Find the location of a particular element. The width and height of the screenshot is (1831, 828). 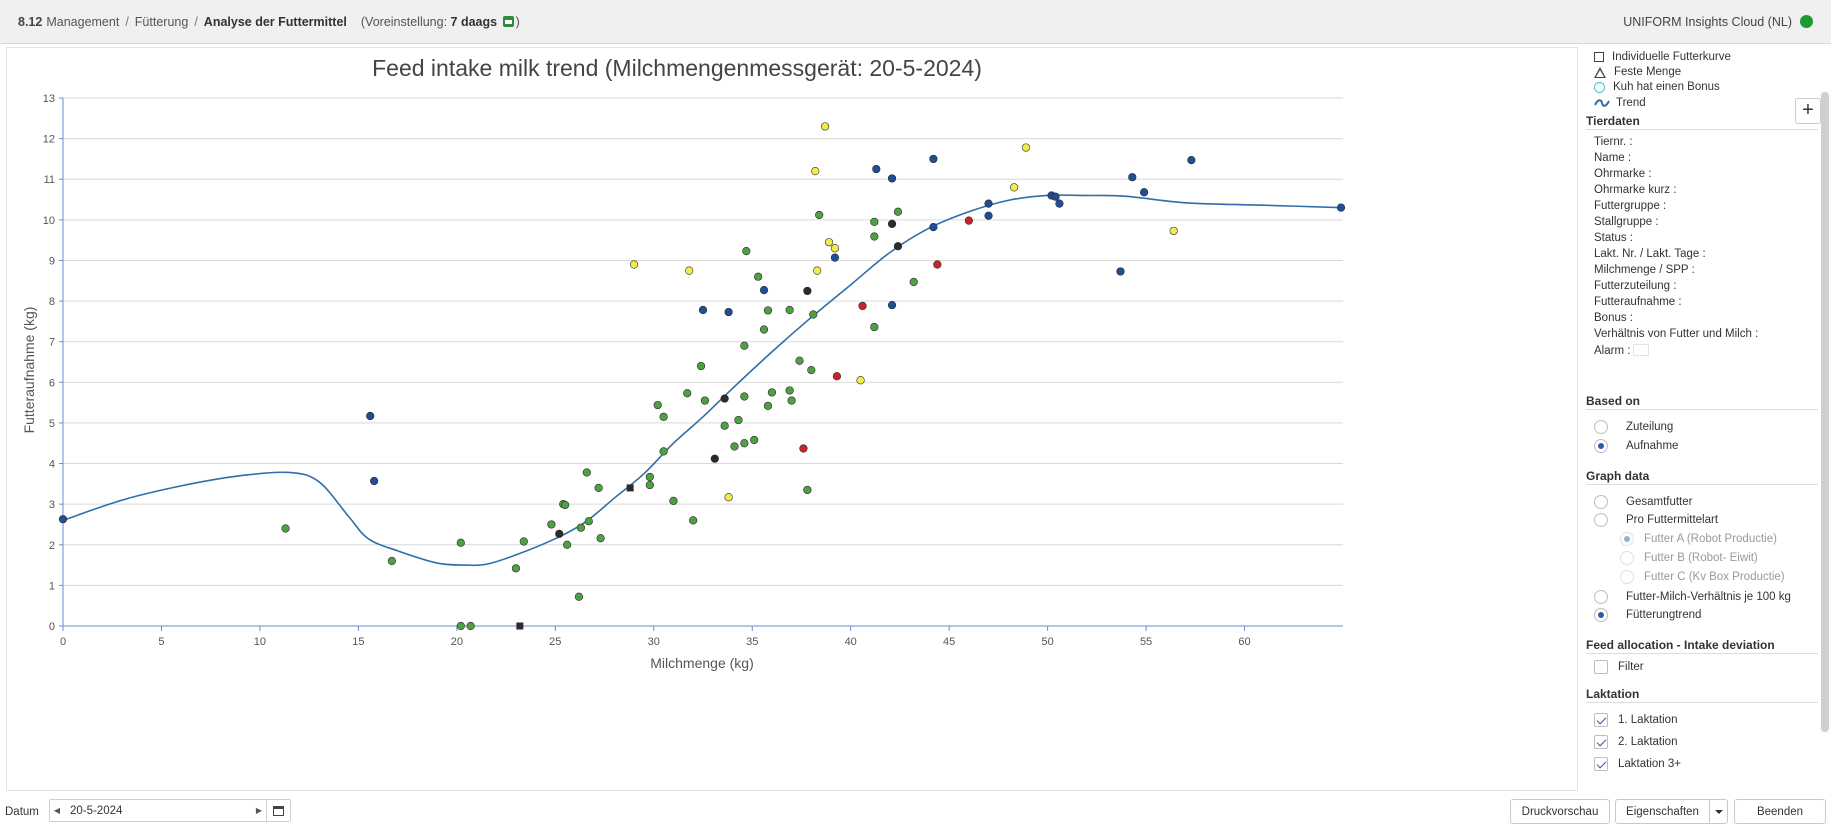

graph-data-option: Fütterungtrend is located at coordinates (1647, 615).